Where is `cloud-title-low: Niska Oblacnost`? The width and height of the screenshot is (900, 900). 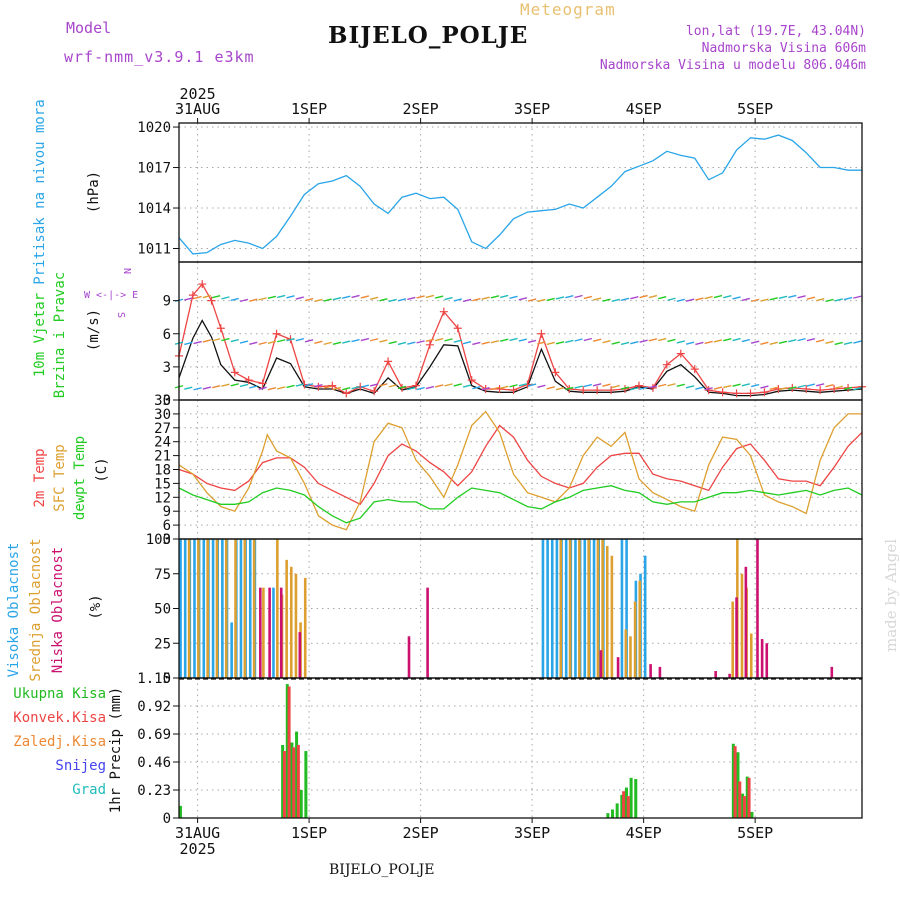 cloud-title-low: Niska Oblacnost is located at coordinates (58, 610).